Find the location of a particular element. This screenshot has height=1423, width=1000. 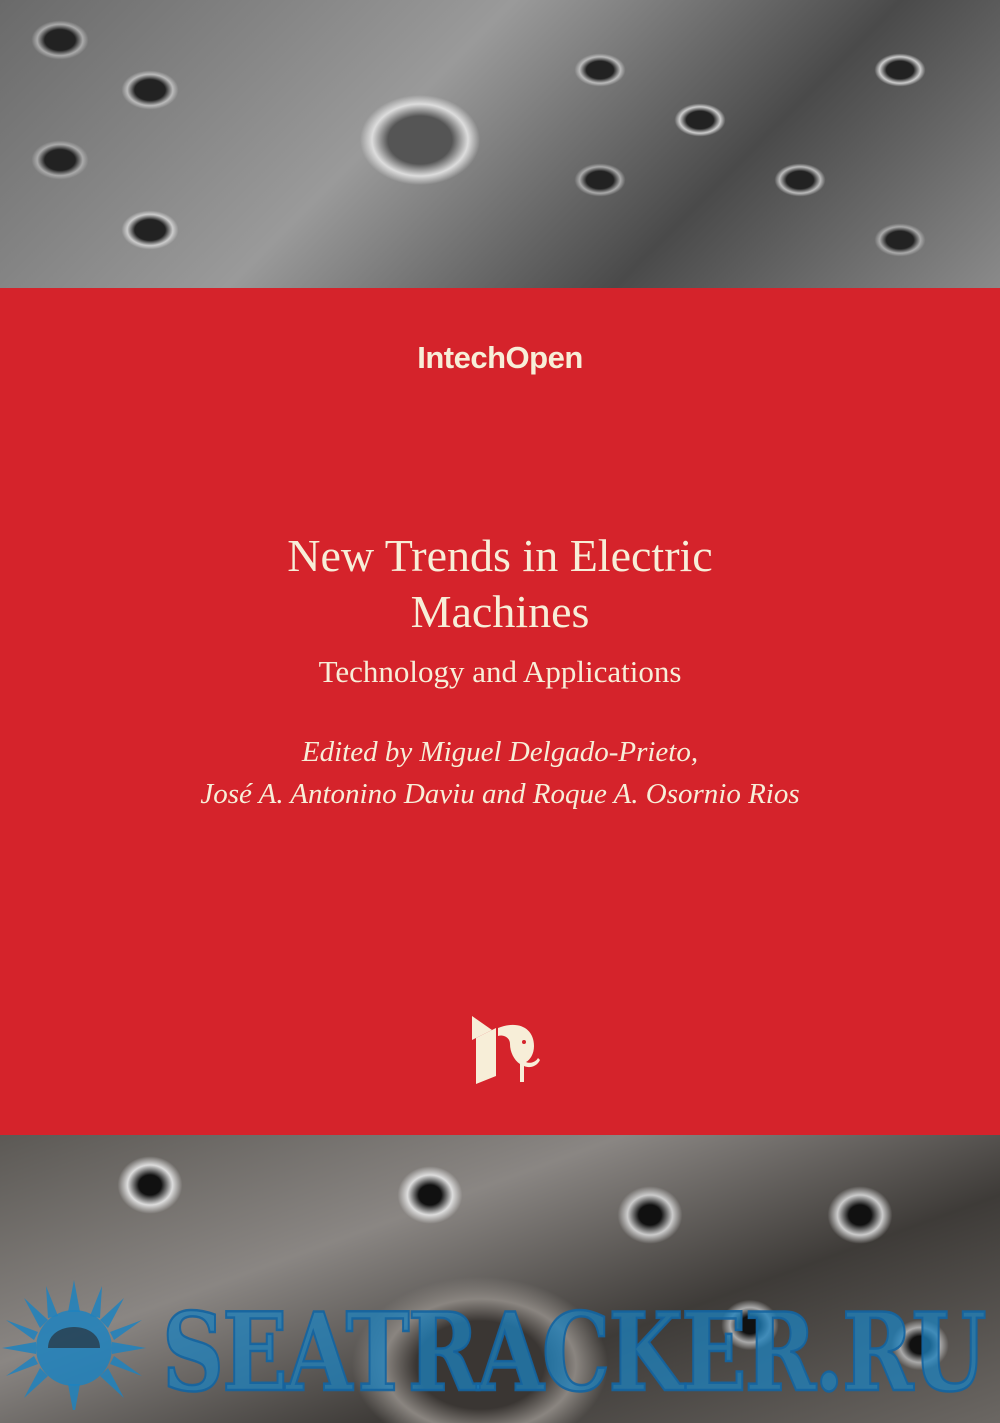

sun-icon is located at coordinates (74, 1345).